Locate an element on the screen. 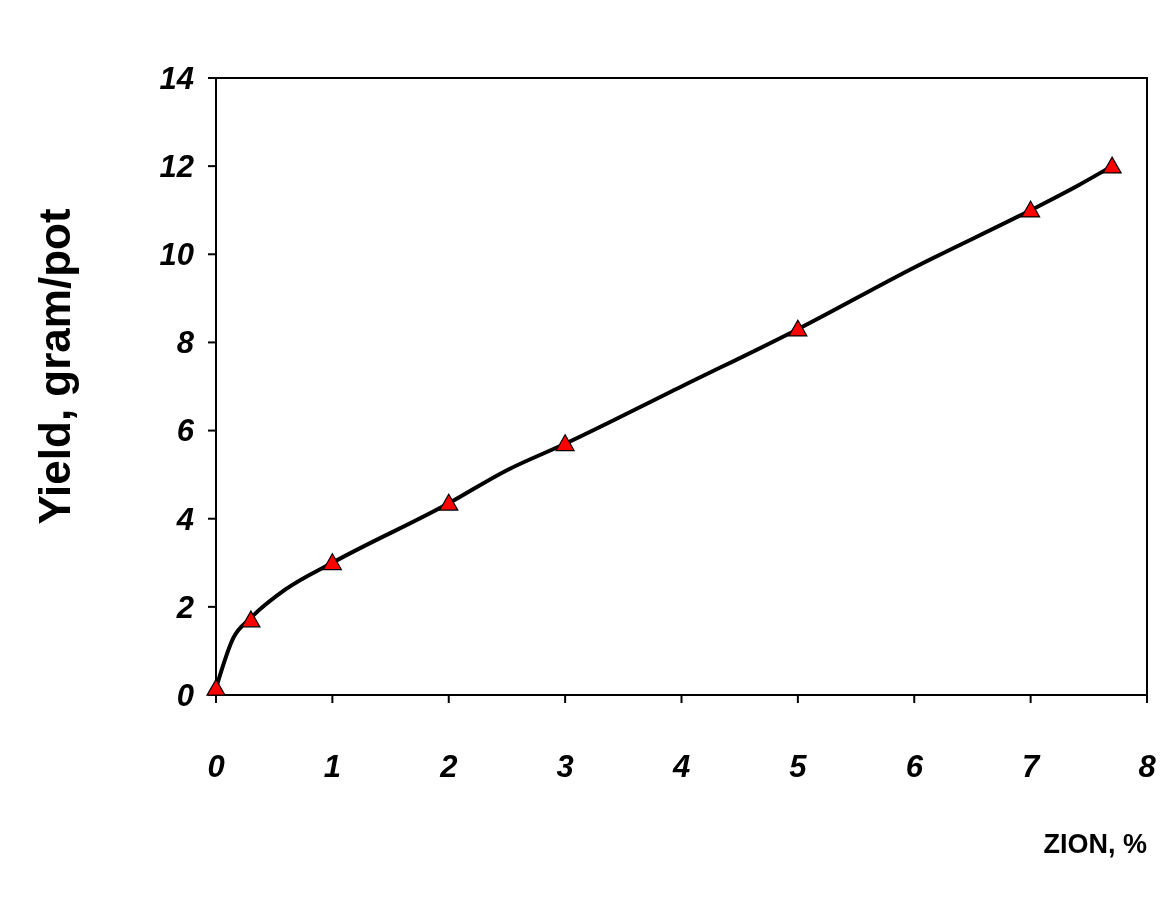  x-axis-title: ZION, % is located at coordinates (1095, 844).